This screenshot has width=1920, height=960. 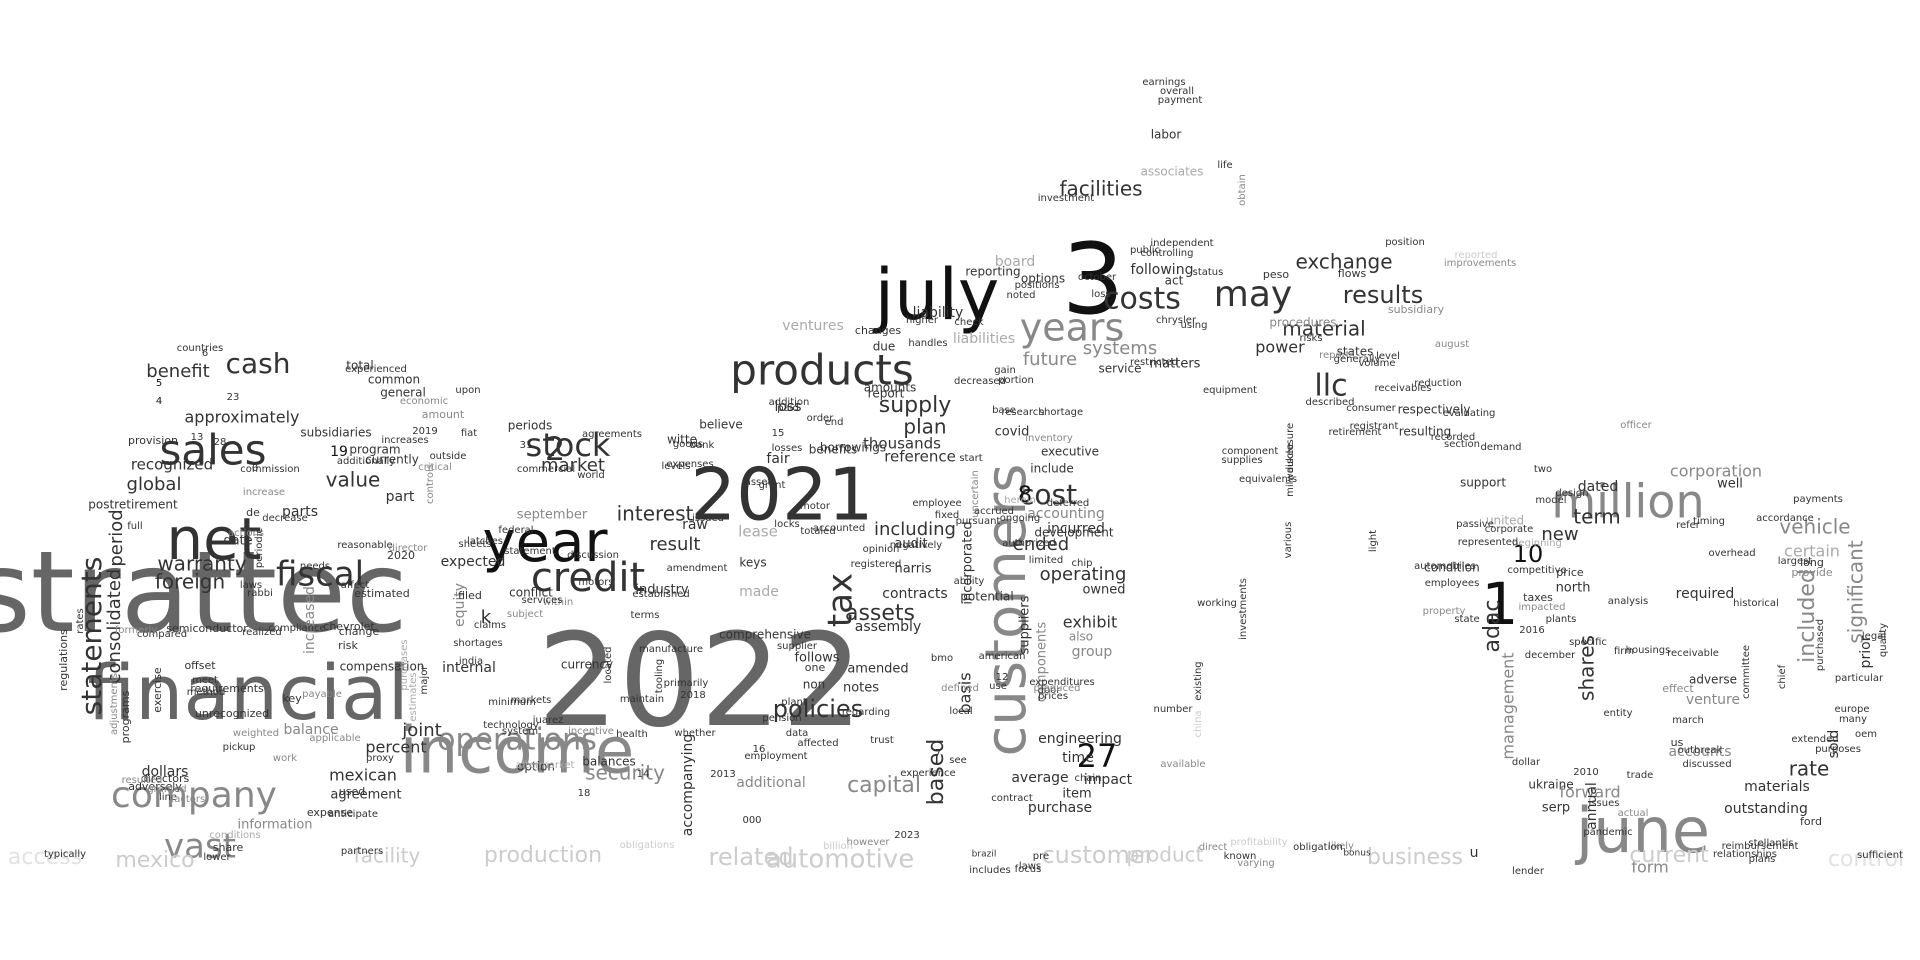 I want to click on word-statements: statements, so click(x=91, y=636).